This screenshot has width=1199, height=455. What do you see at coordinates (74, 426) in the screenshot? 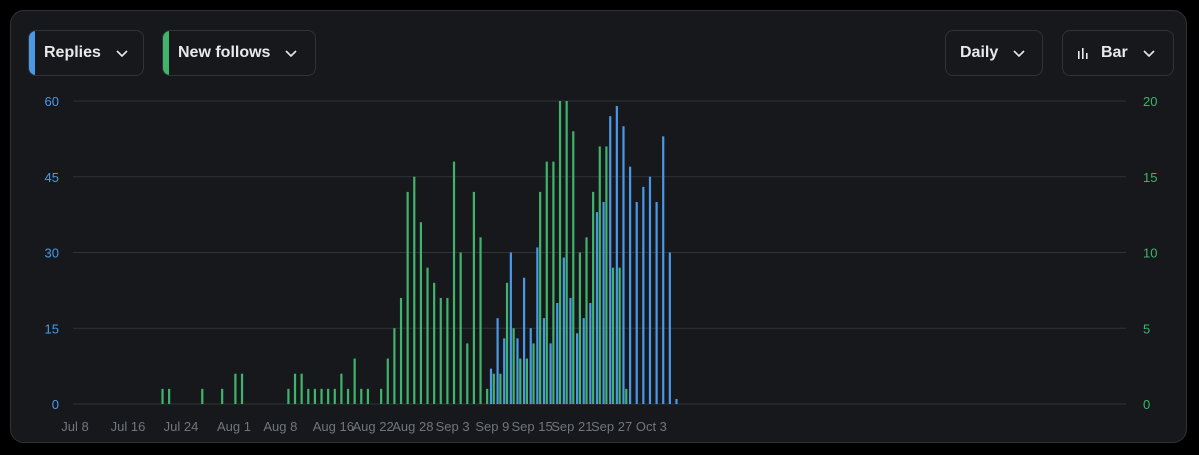
I see `x-tick-label: Jul 8` at bounding box center [74, 426].